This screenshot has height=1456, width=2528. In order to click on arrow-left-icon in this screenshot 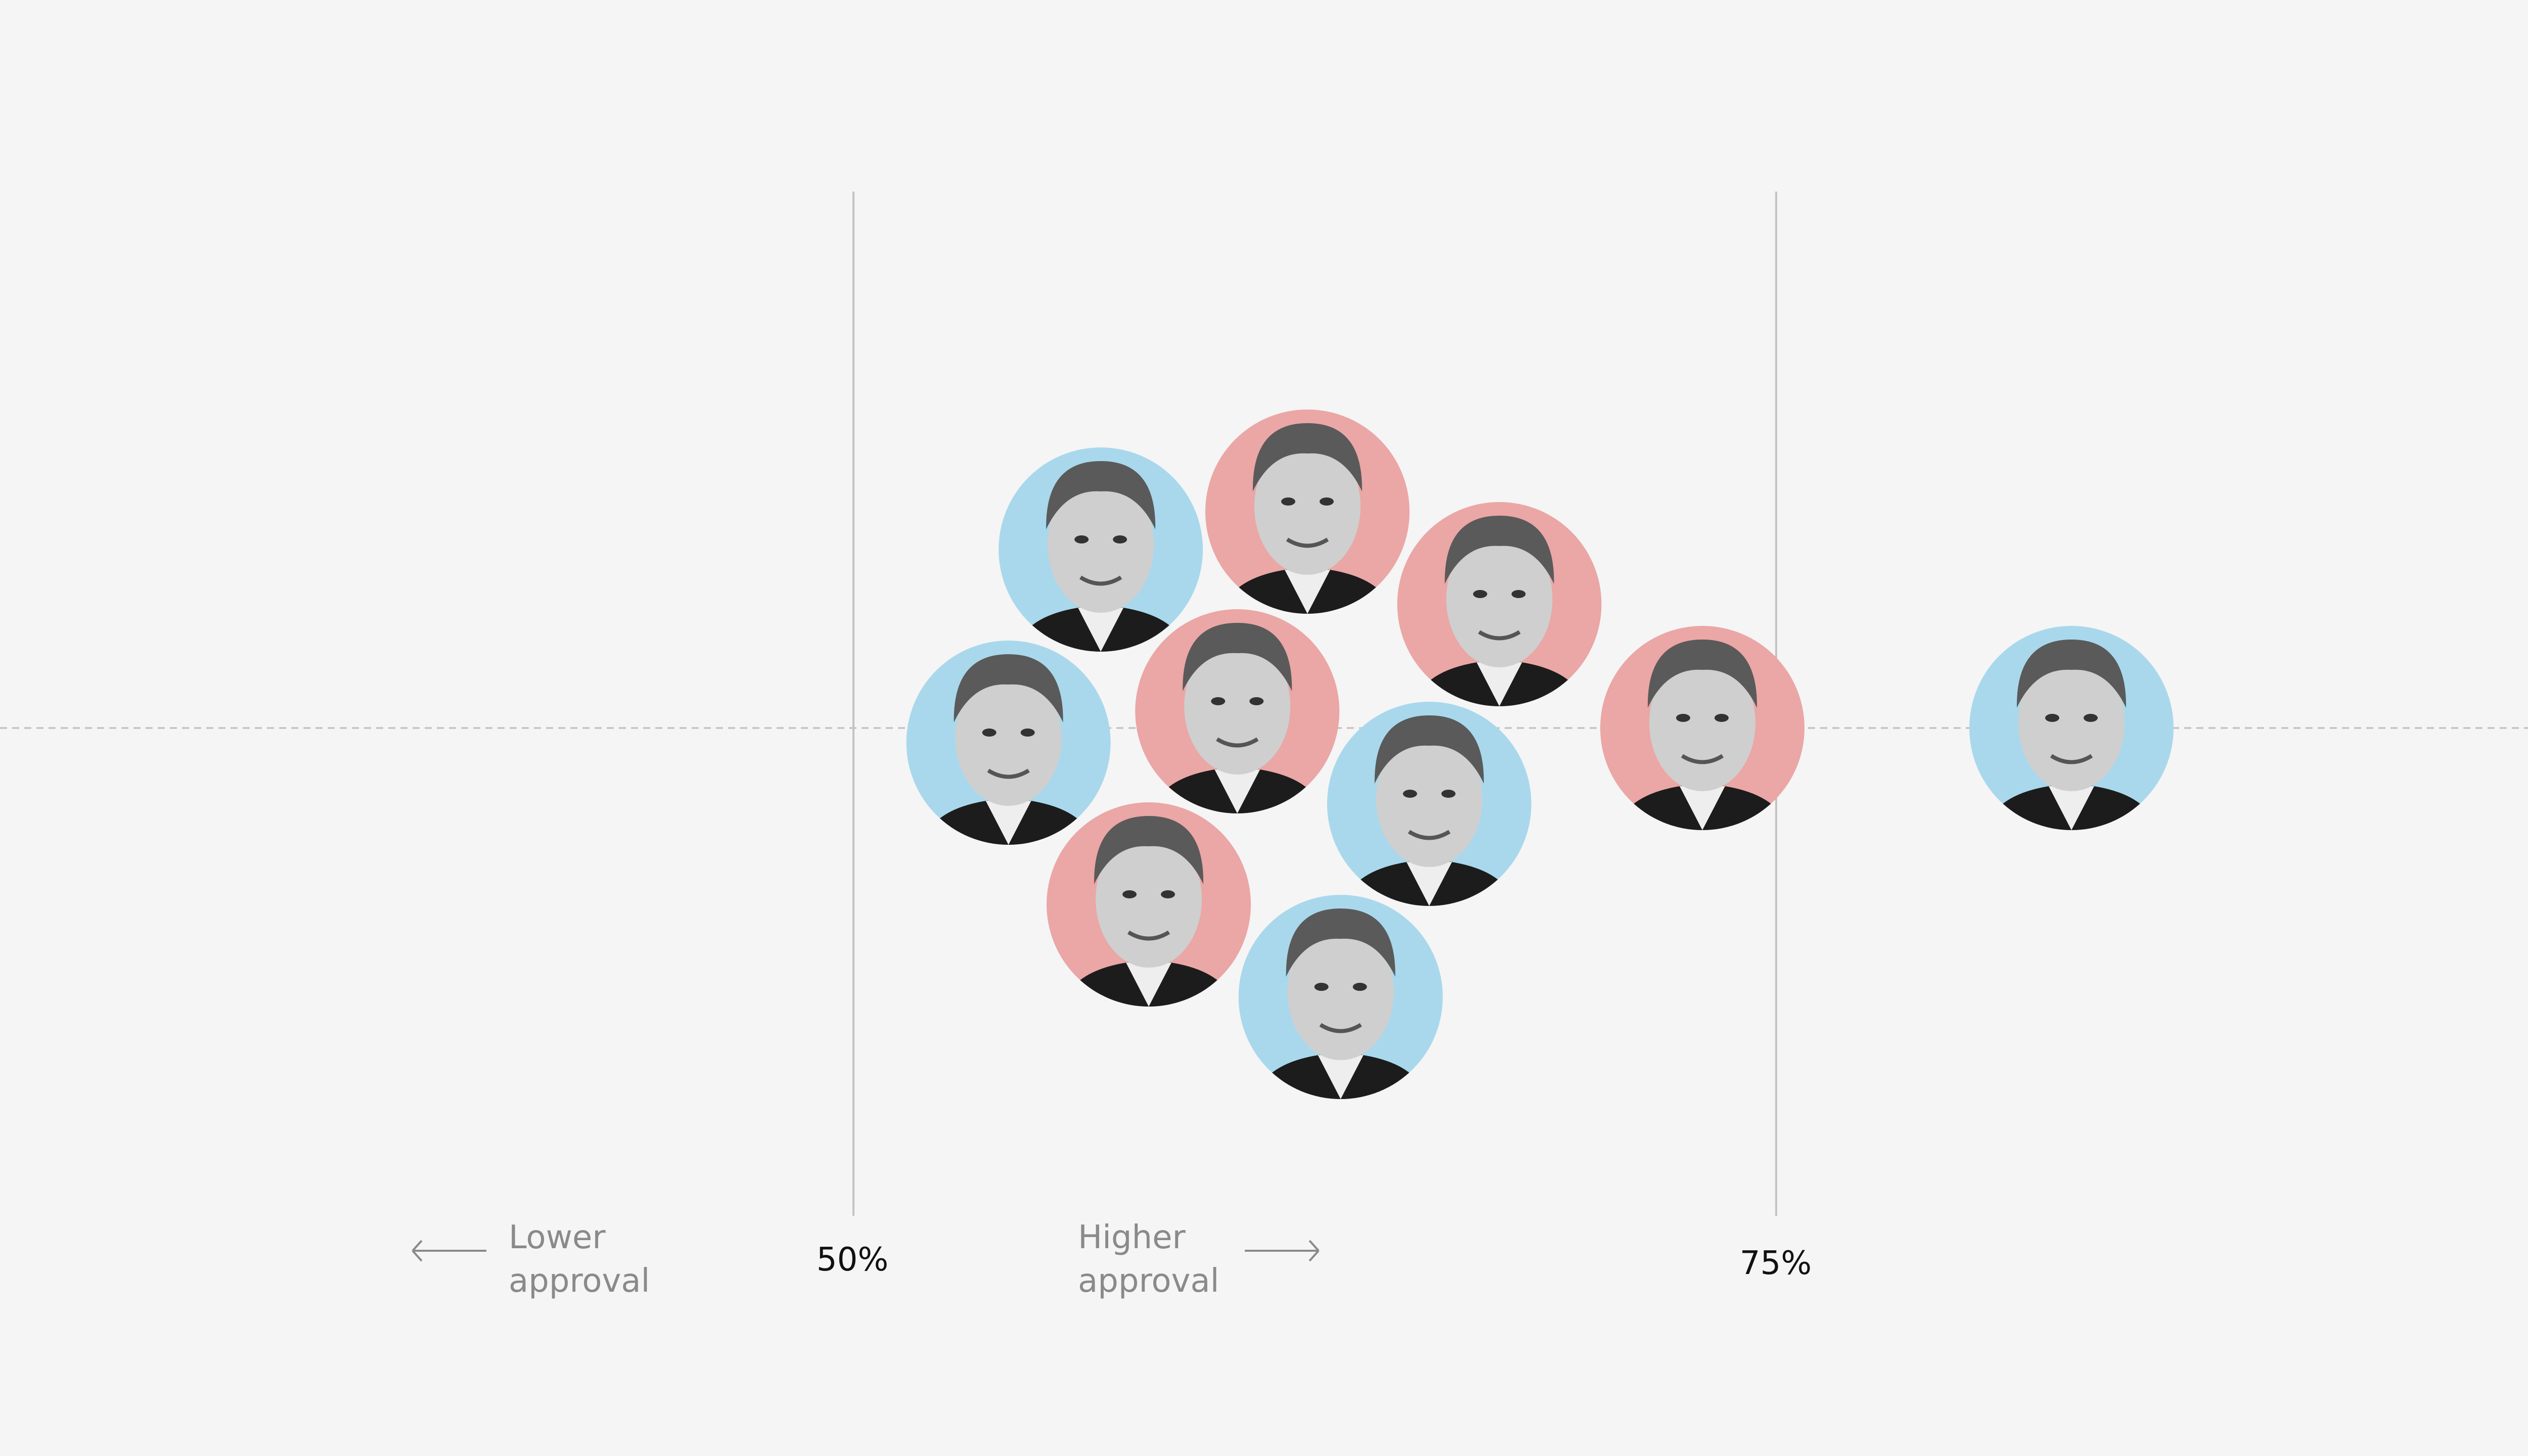, I will do `click(451, 1255)`.